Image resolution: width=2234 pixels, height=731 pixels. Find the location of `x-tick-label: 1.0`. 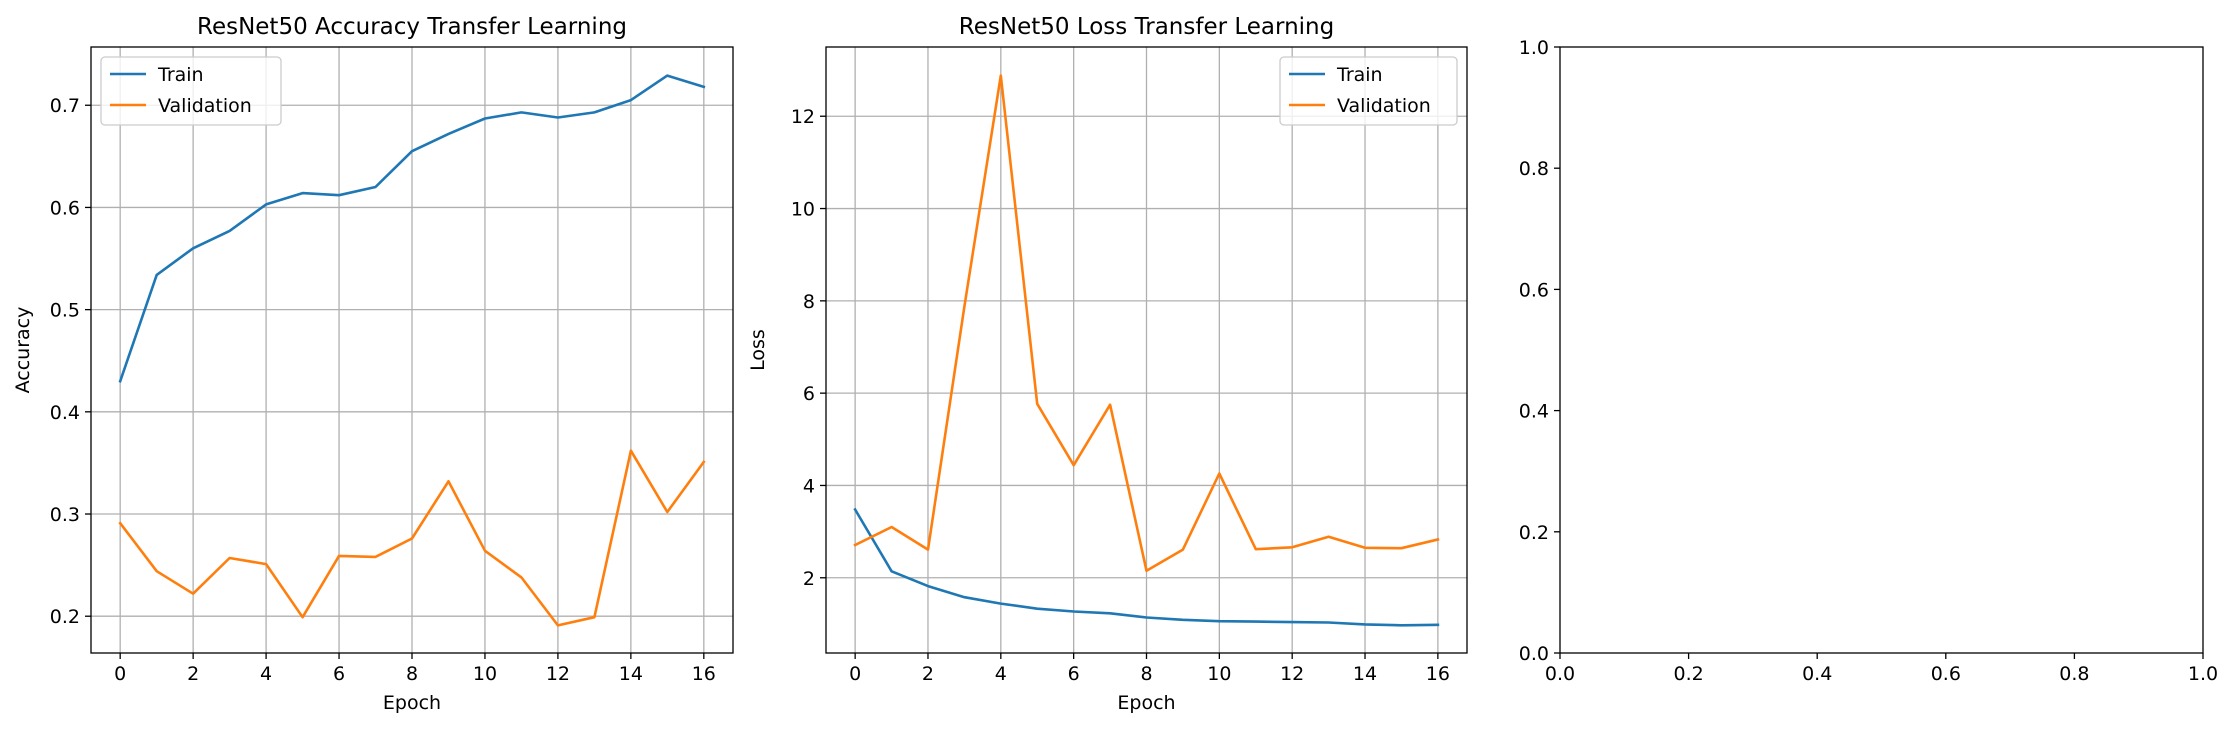

x-tick-label: 1.0 is located at coordinates (2203, 674).